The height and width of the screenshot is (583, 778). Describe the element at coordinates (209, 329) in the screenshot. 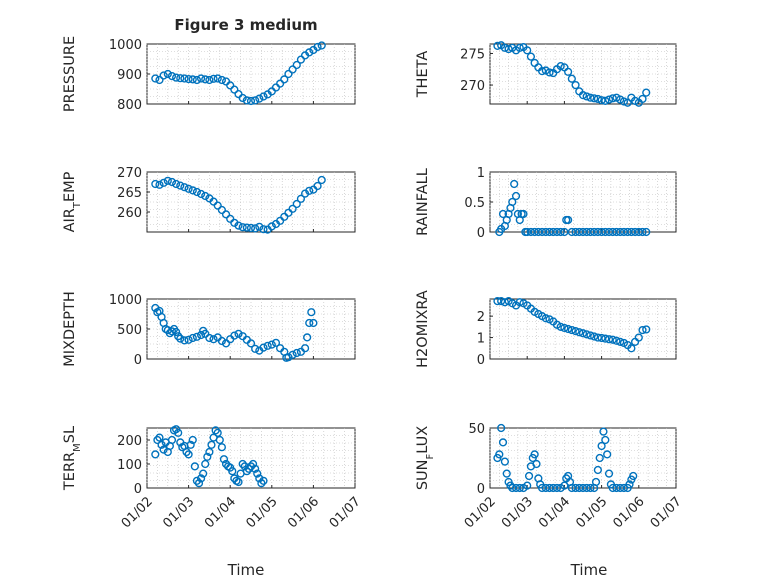

I see `axes-mixdepth: 0 500 1000 MIXDEPTH` at that location.